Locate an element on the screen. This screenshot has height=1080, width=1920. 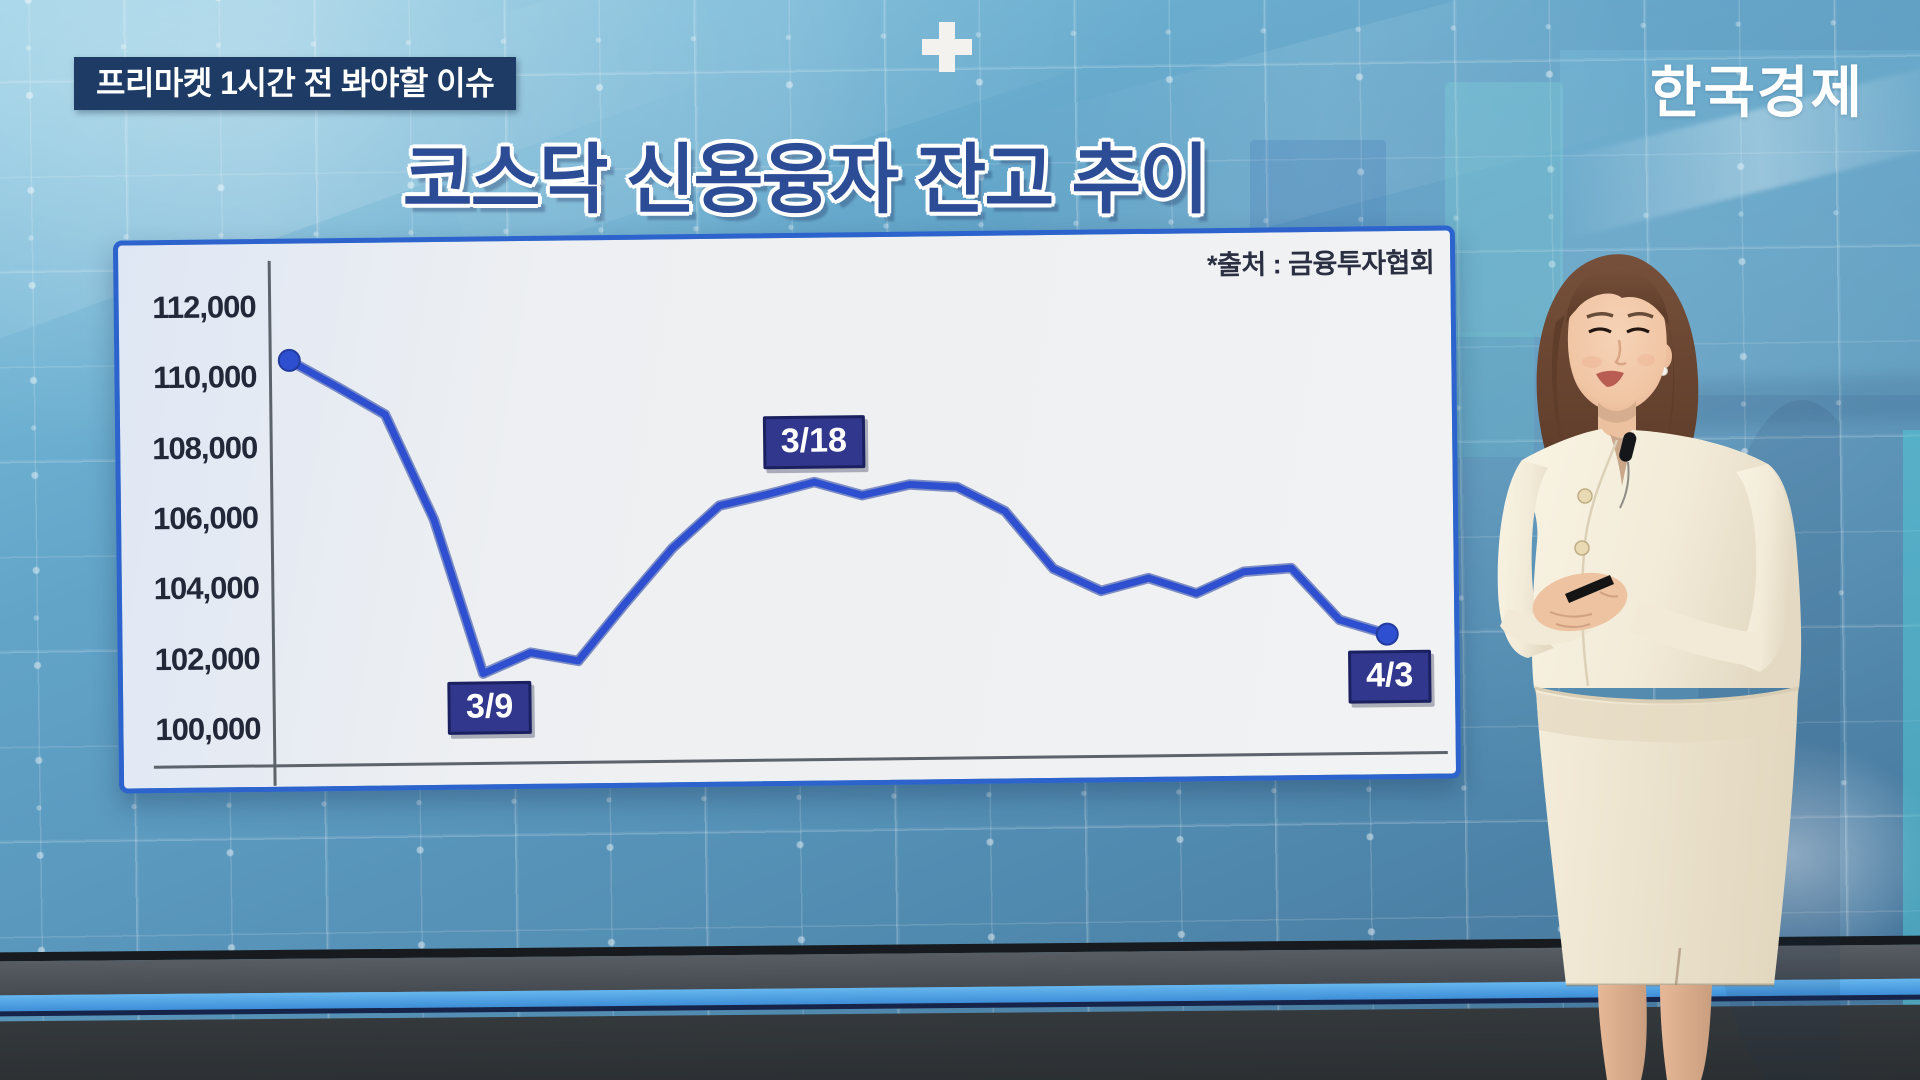
date-label-3-18: 3/18 is located at coordinates (814, 442).